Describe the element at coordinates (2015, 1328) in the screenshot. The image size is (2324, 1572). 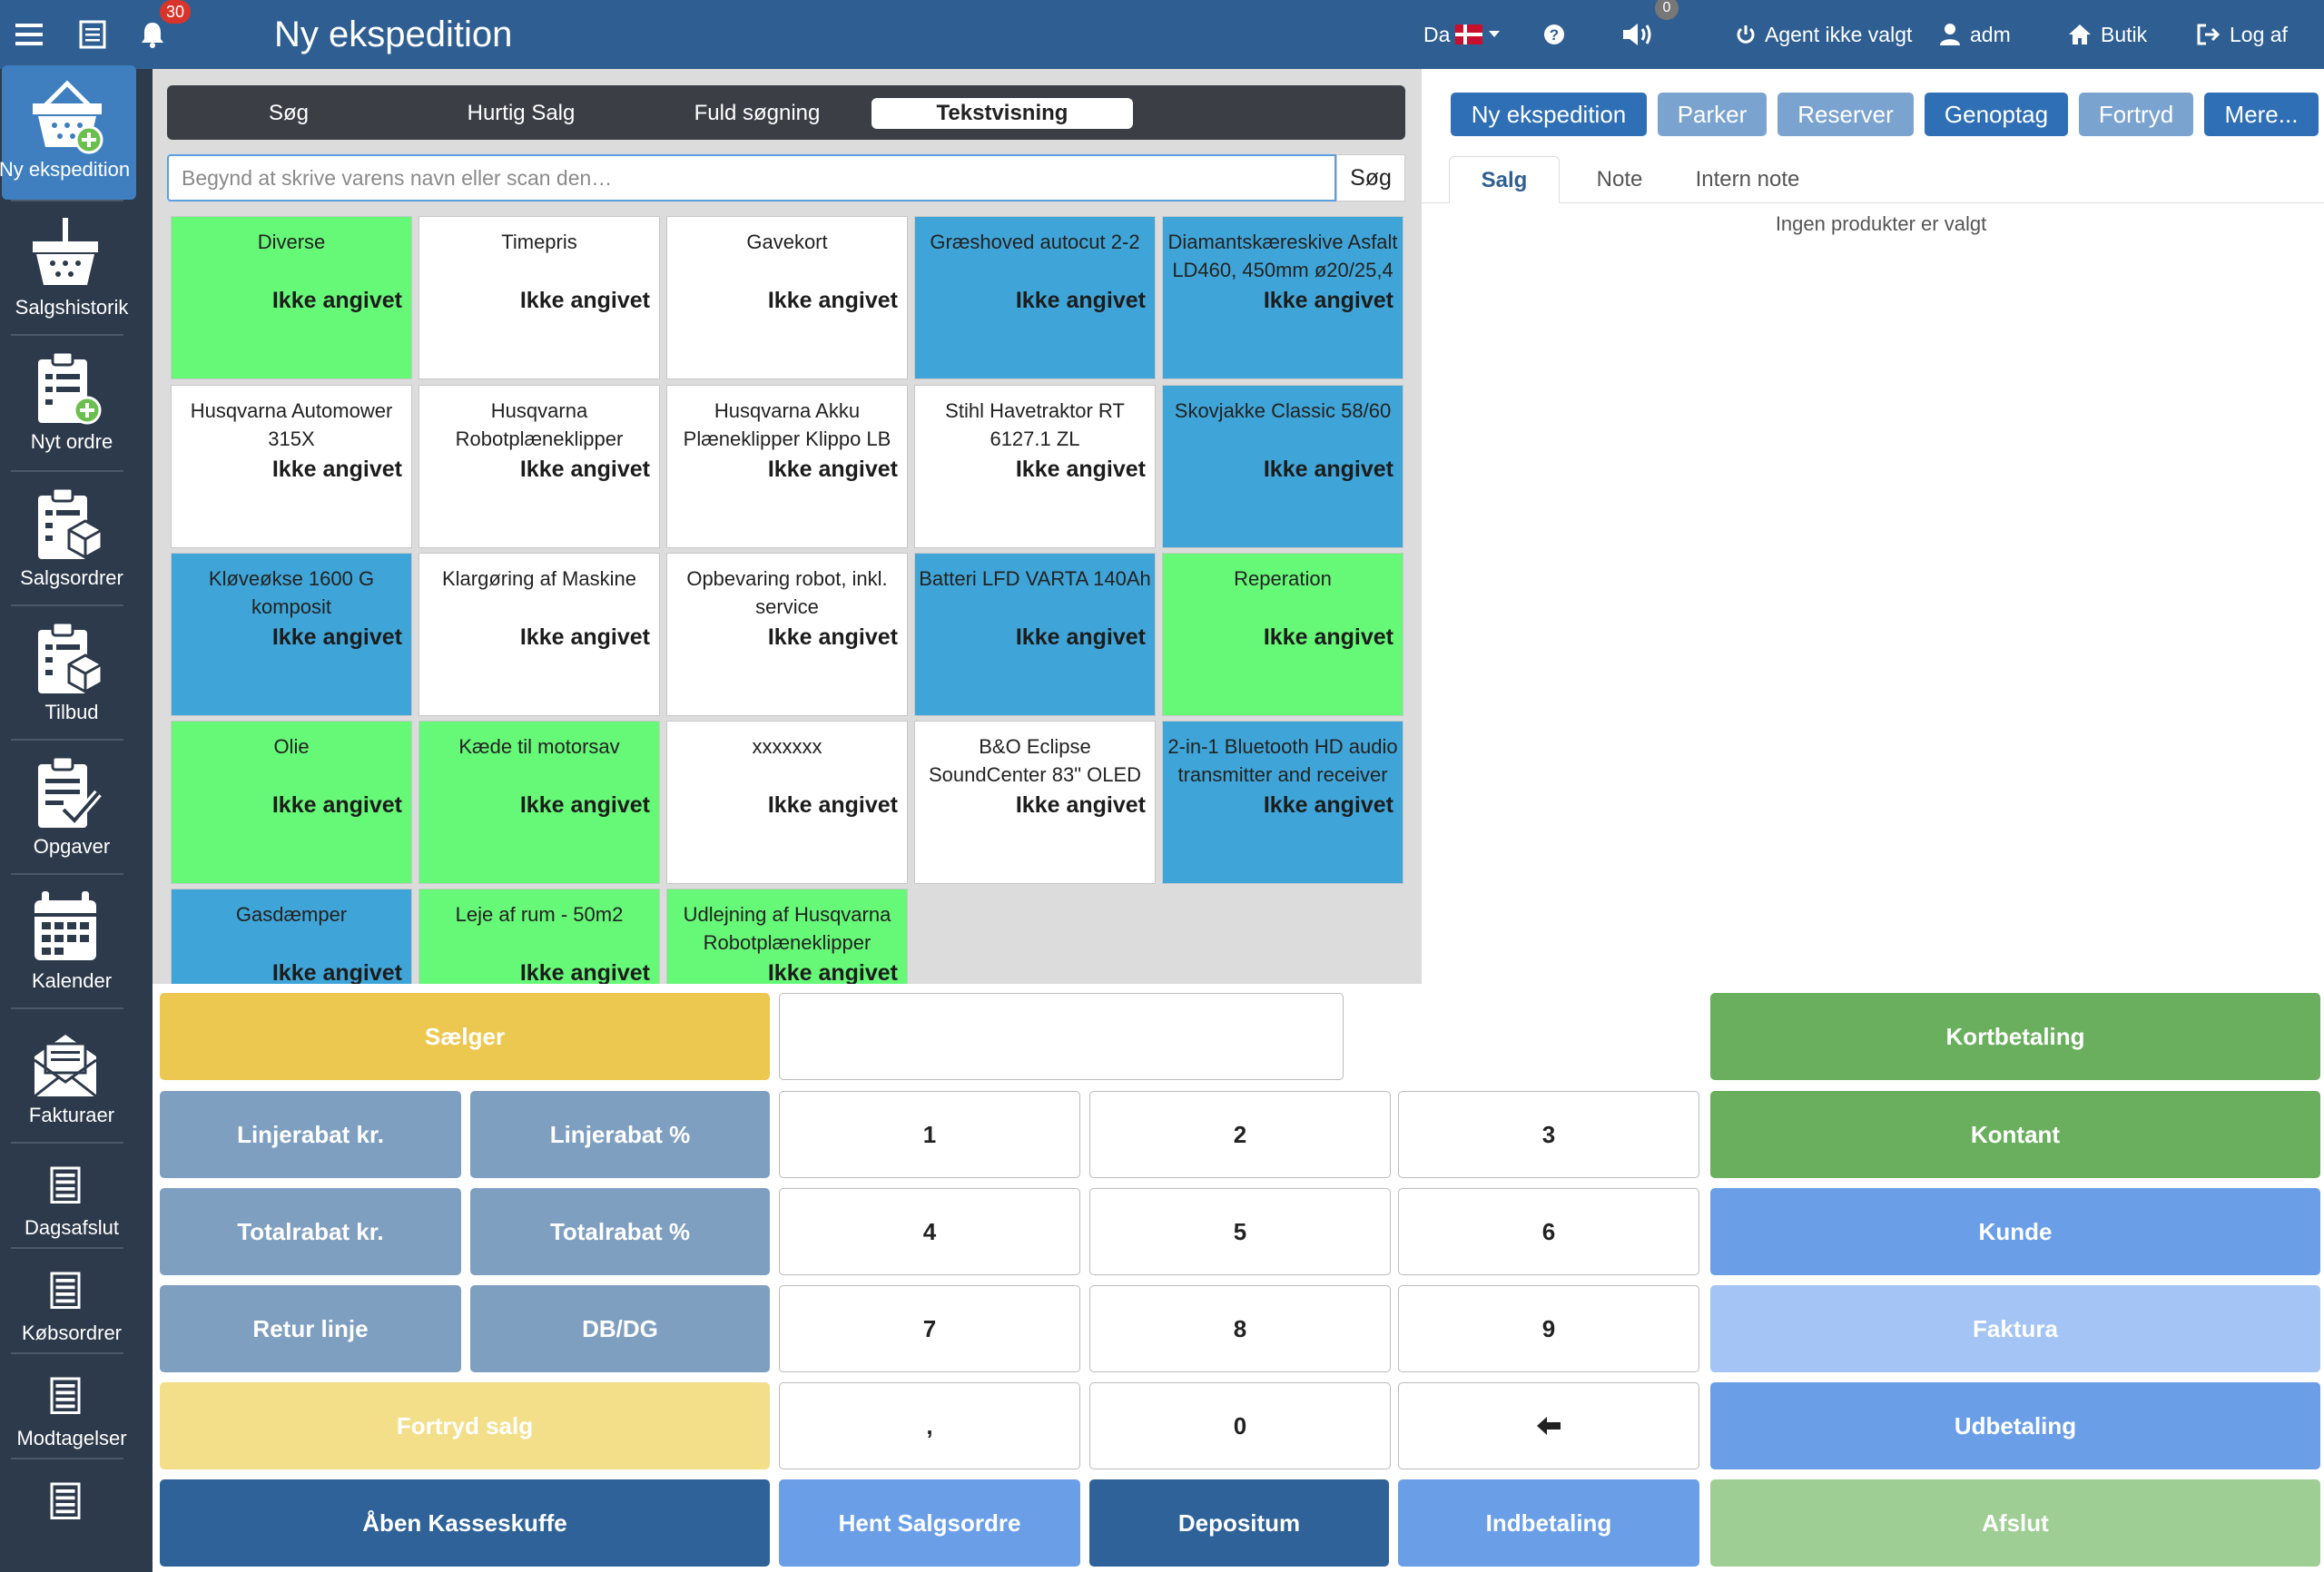
I see `invoice-button: Faktura` at that location.